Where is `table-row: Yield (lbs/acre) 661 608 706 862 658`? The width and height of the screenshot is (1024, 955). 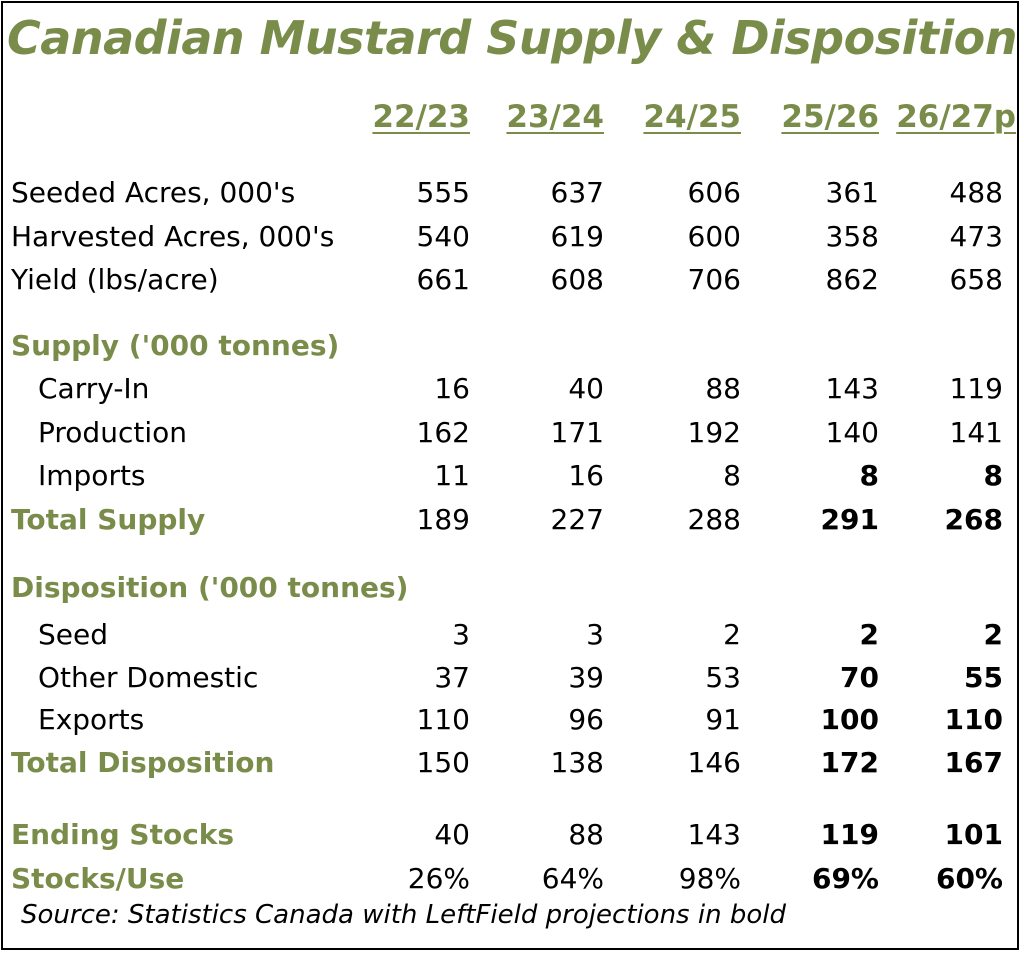
table-row: Yield (lbs/acre) 661 608 706 862 658 is located at coordinates (512, 280).